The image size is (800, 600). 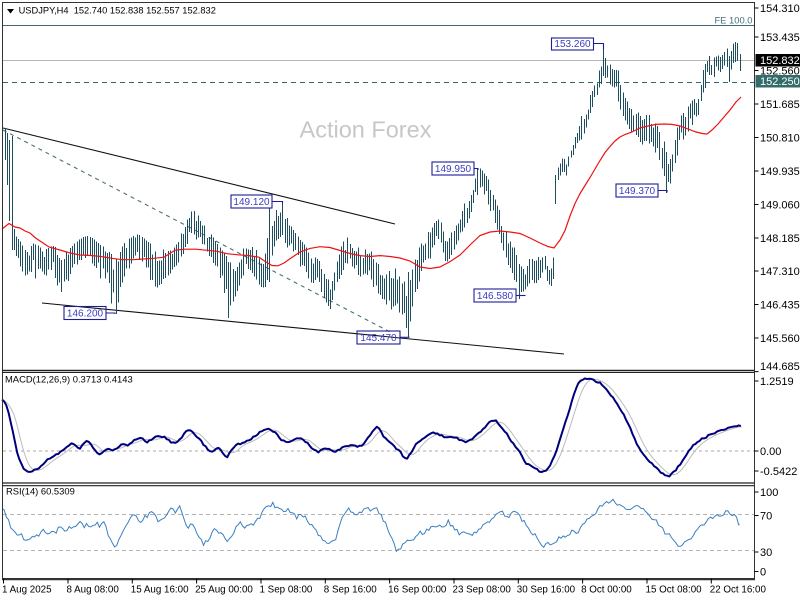 What do you see at coordinates (546, 590) in the screenshot?
I see `svg-text: 30 Sep 16:00` at bounding box center [546, 590].